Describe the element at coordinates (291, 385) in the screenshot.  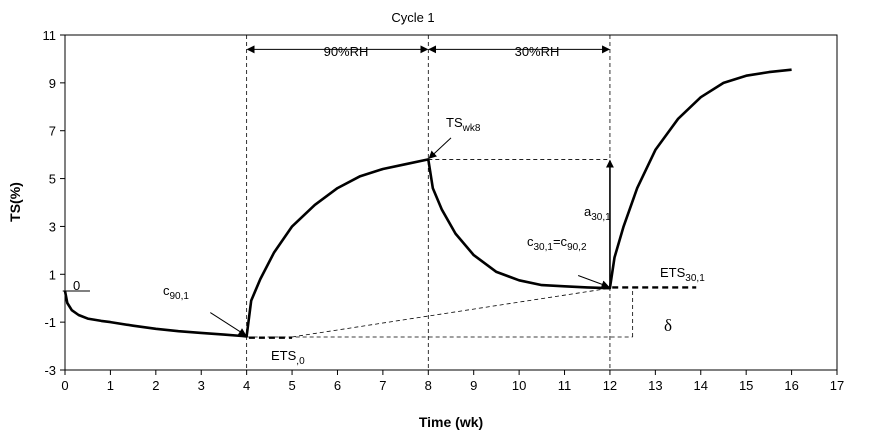
I see `x-tick-label: 5` at that location.